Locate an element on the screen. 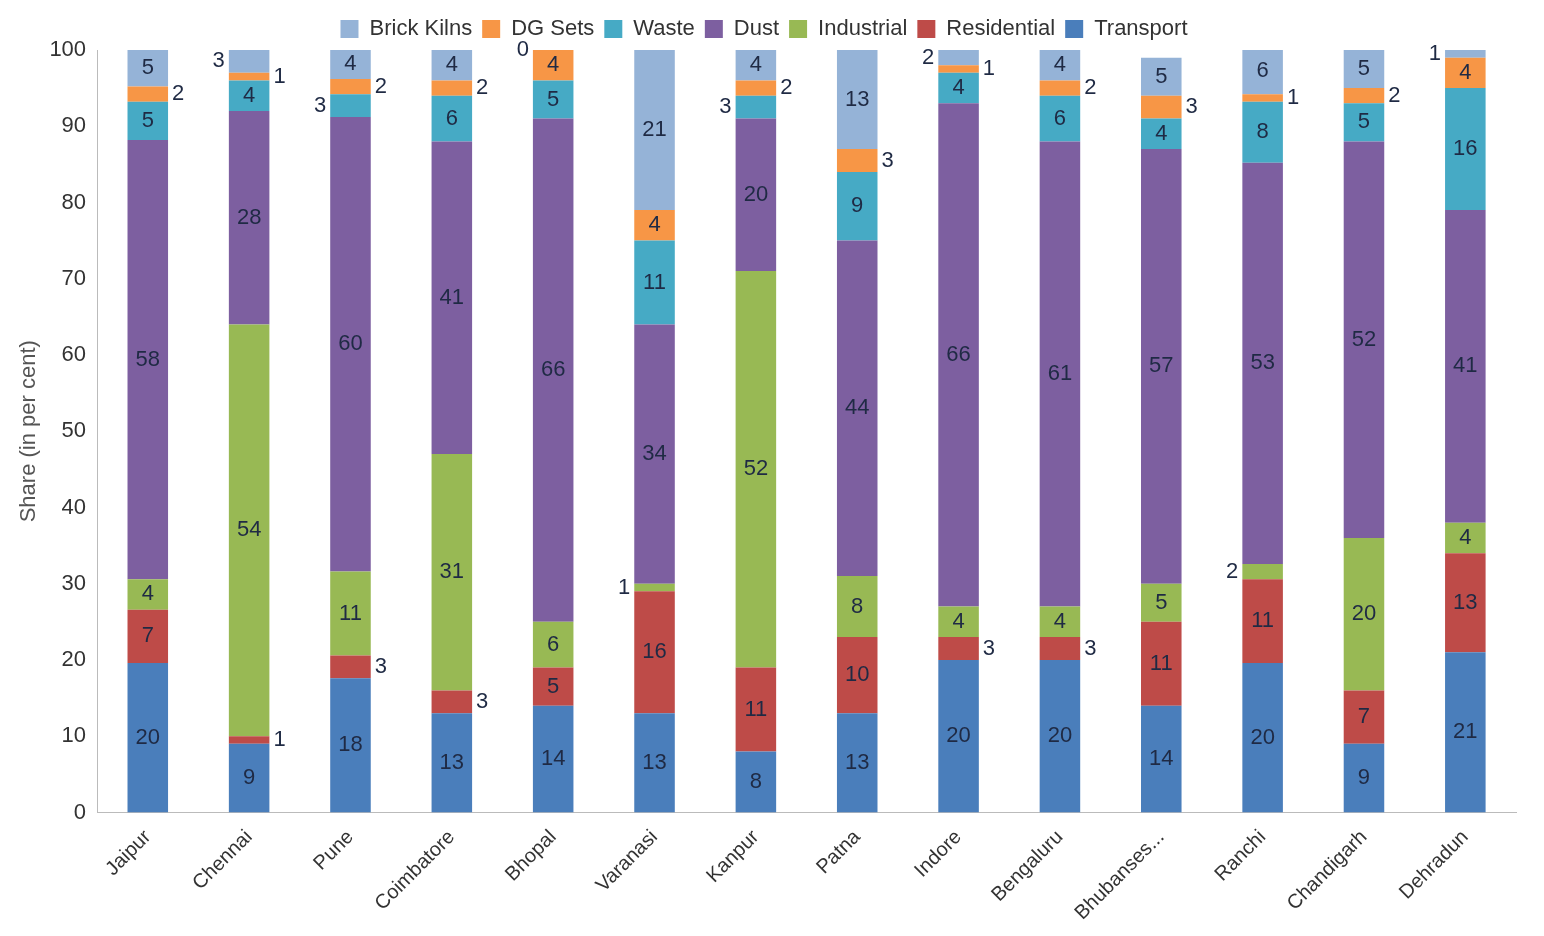  data-label: 21 is located at coordinates (1465, 731).